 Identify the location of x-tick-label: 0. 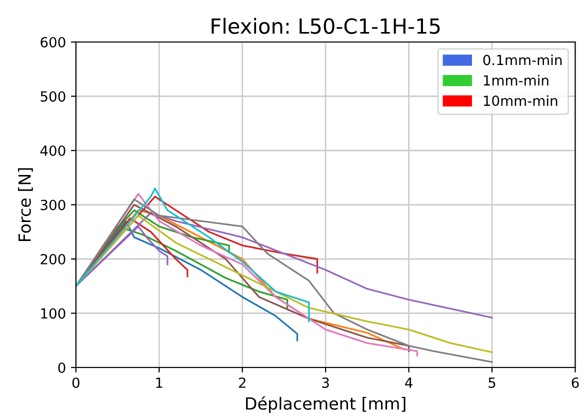
(76, 382).